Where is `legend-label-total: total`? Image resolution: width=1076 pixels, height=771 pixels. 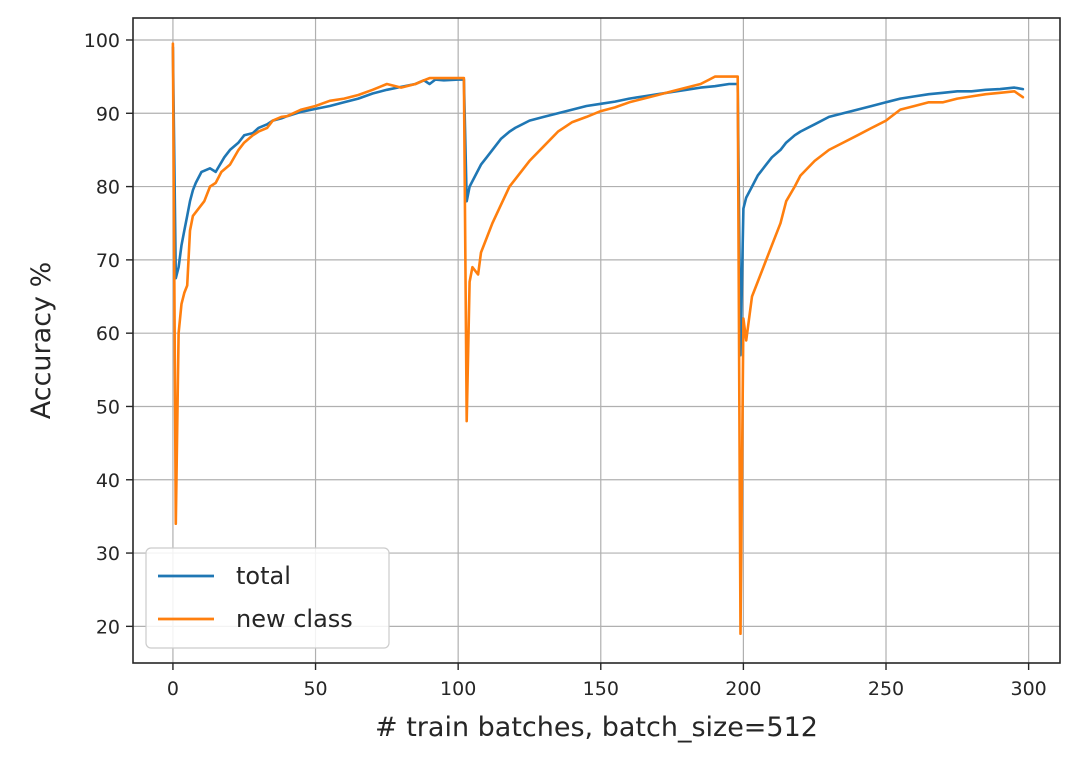
legend-label-total: total is located at coordinates (263, 576).